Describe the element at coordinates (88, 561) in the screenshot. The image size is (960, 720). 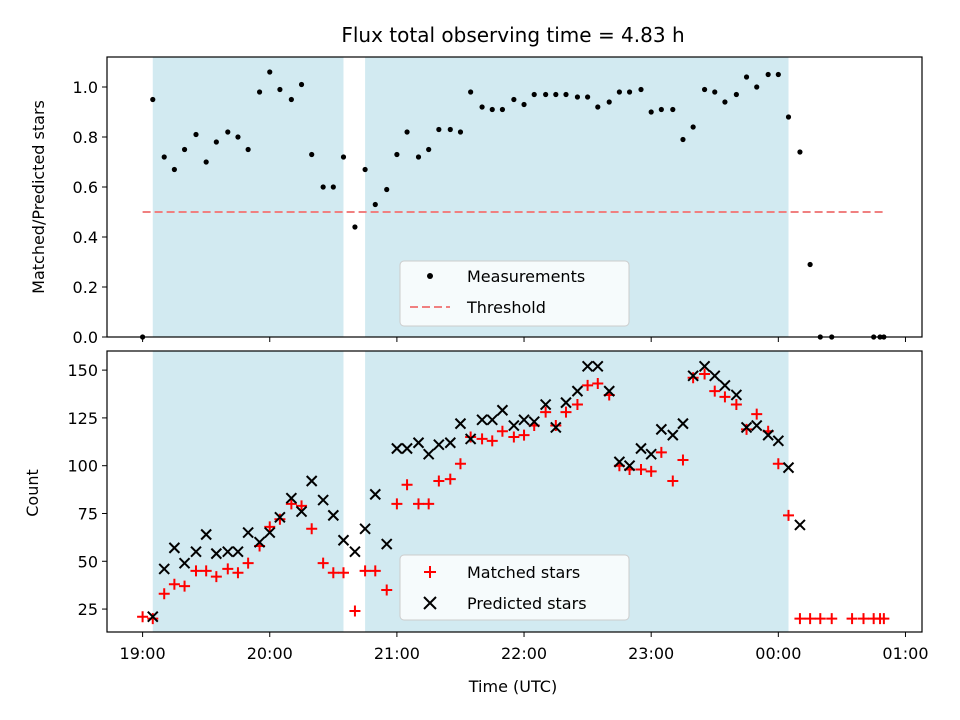
I see `bottom-y-tick-label: 50` at that location.